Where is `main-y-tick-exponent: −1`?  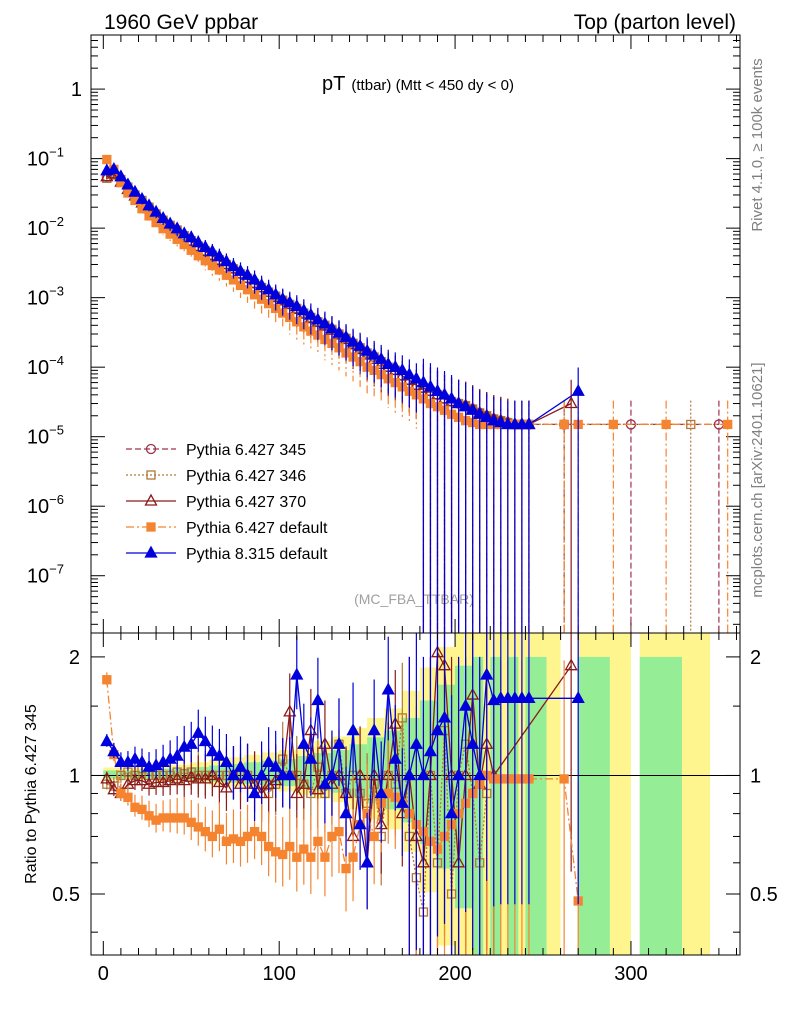 main-y-tick-exponent: −1 is located at coordinates (56, 152).